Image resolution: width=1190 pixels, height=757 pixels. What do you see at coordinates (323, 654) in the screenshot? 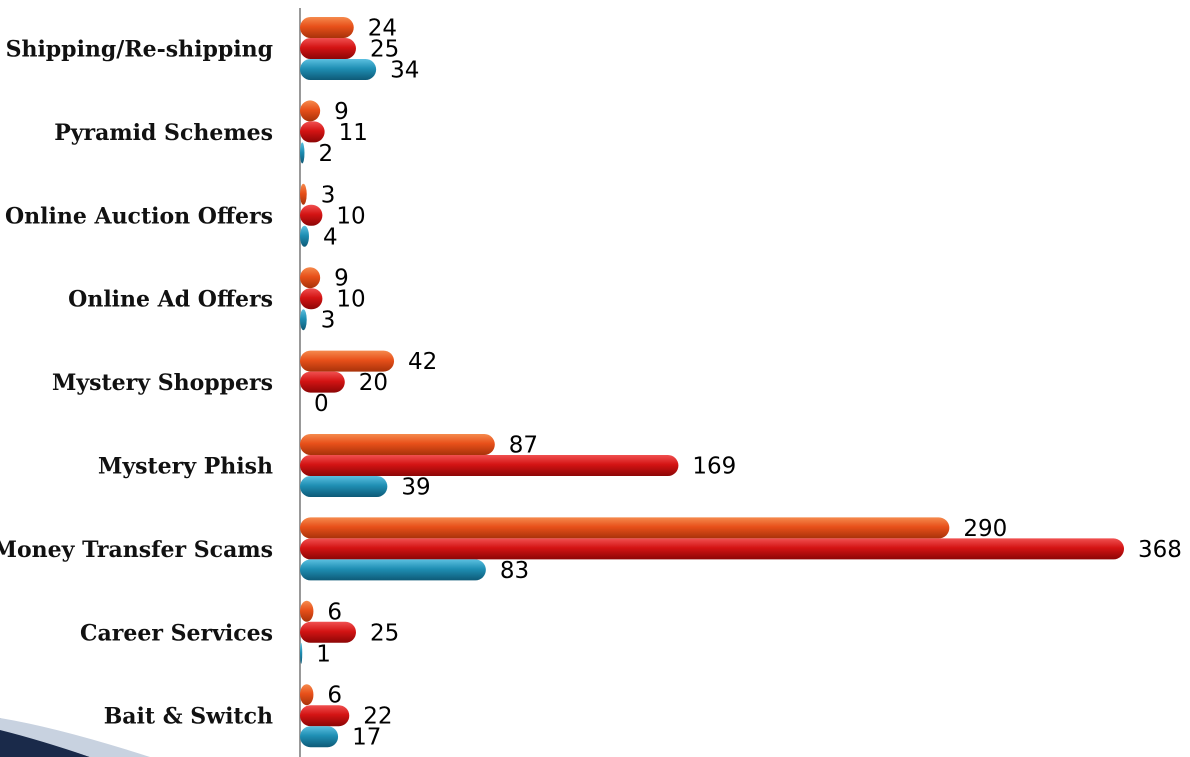
I see `data-label: 1` at bounding box center [323, 654].